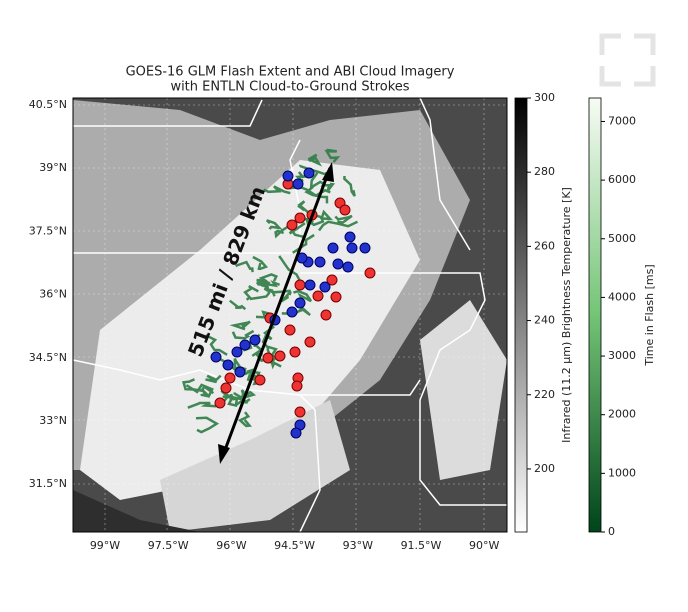 The height and width of the screenshot is (612, 688). I want to click on colorbar-tick-label: 4000, so click(622, 296).